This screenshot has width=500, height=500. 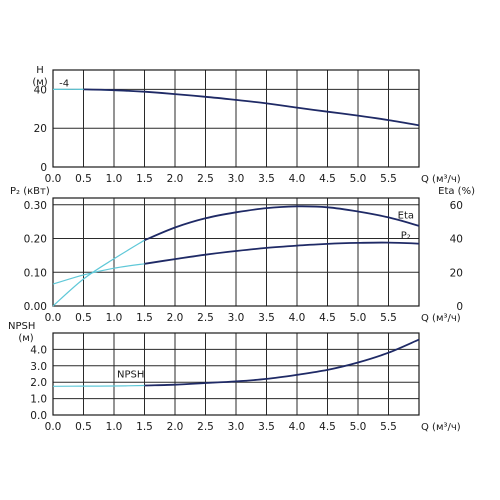 What do you see at coordinates (35, 206) in the screenshot?
I see `y-tick-label: 0.30` at bounding box center [35, 206].